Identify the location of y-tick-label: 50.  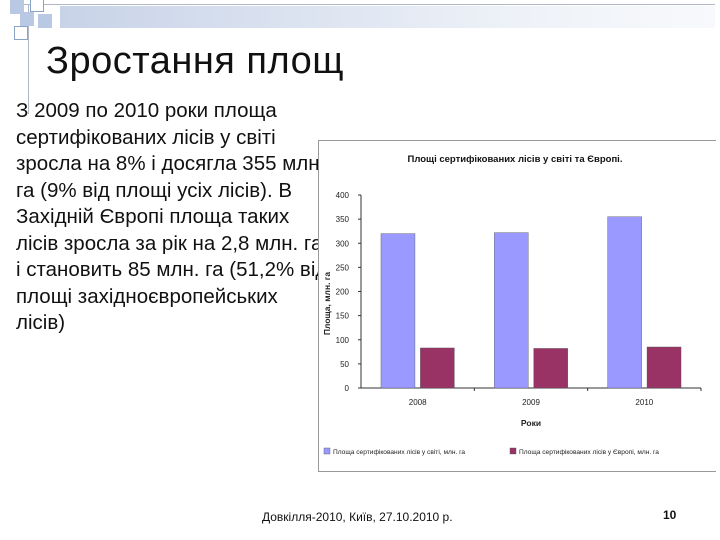
(344, 364).